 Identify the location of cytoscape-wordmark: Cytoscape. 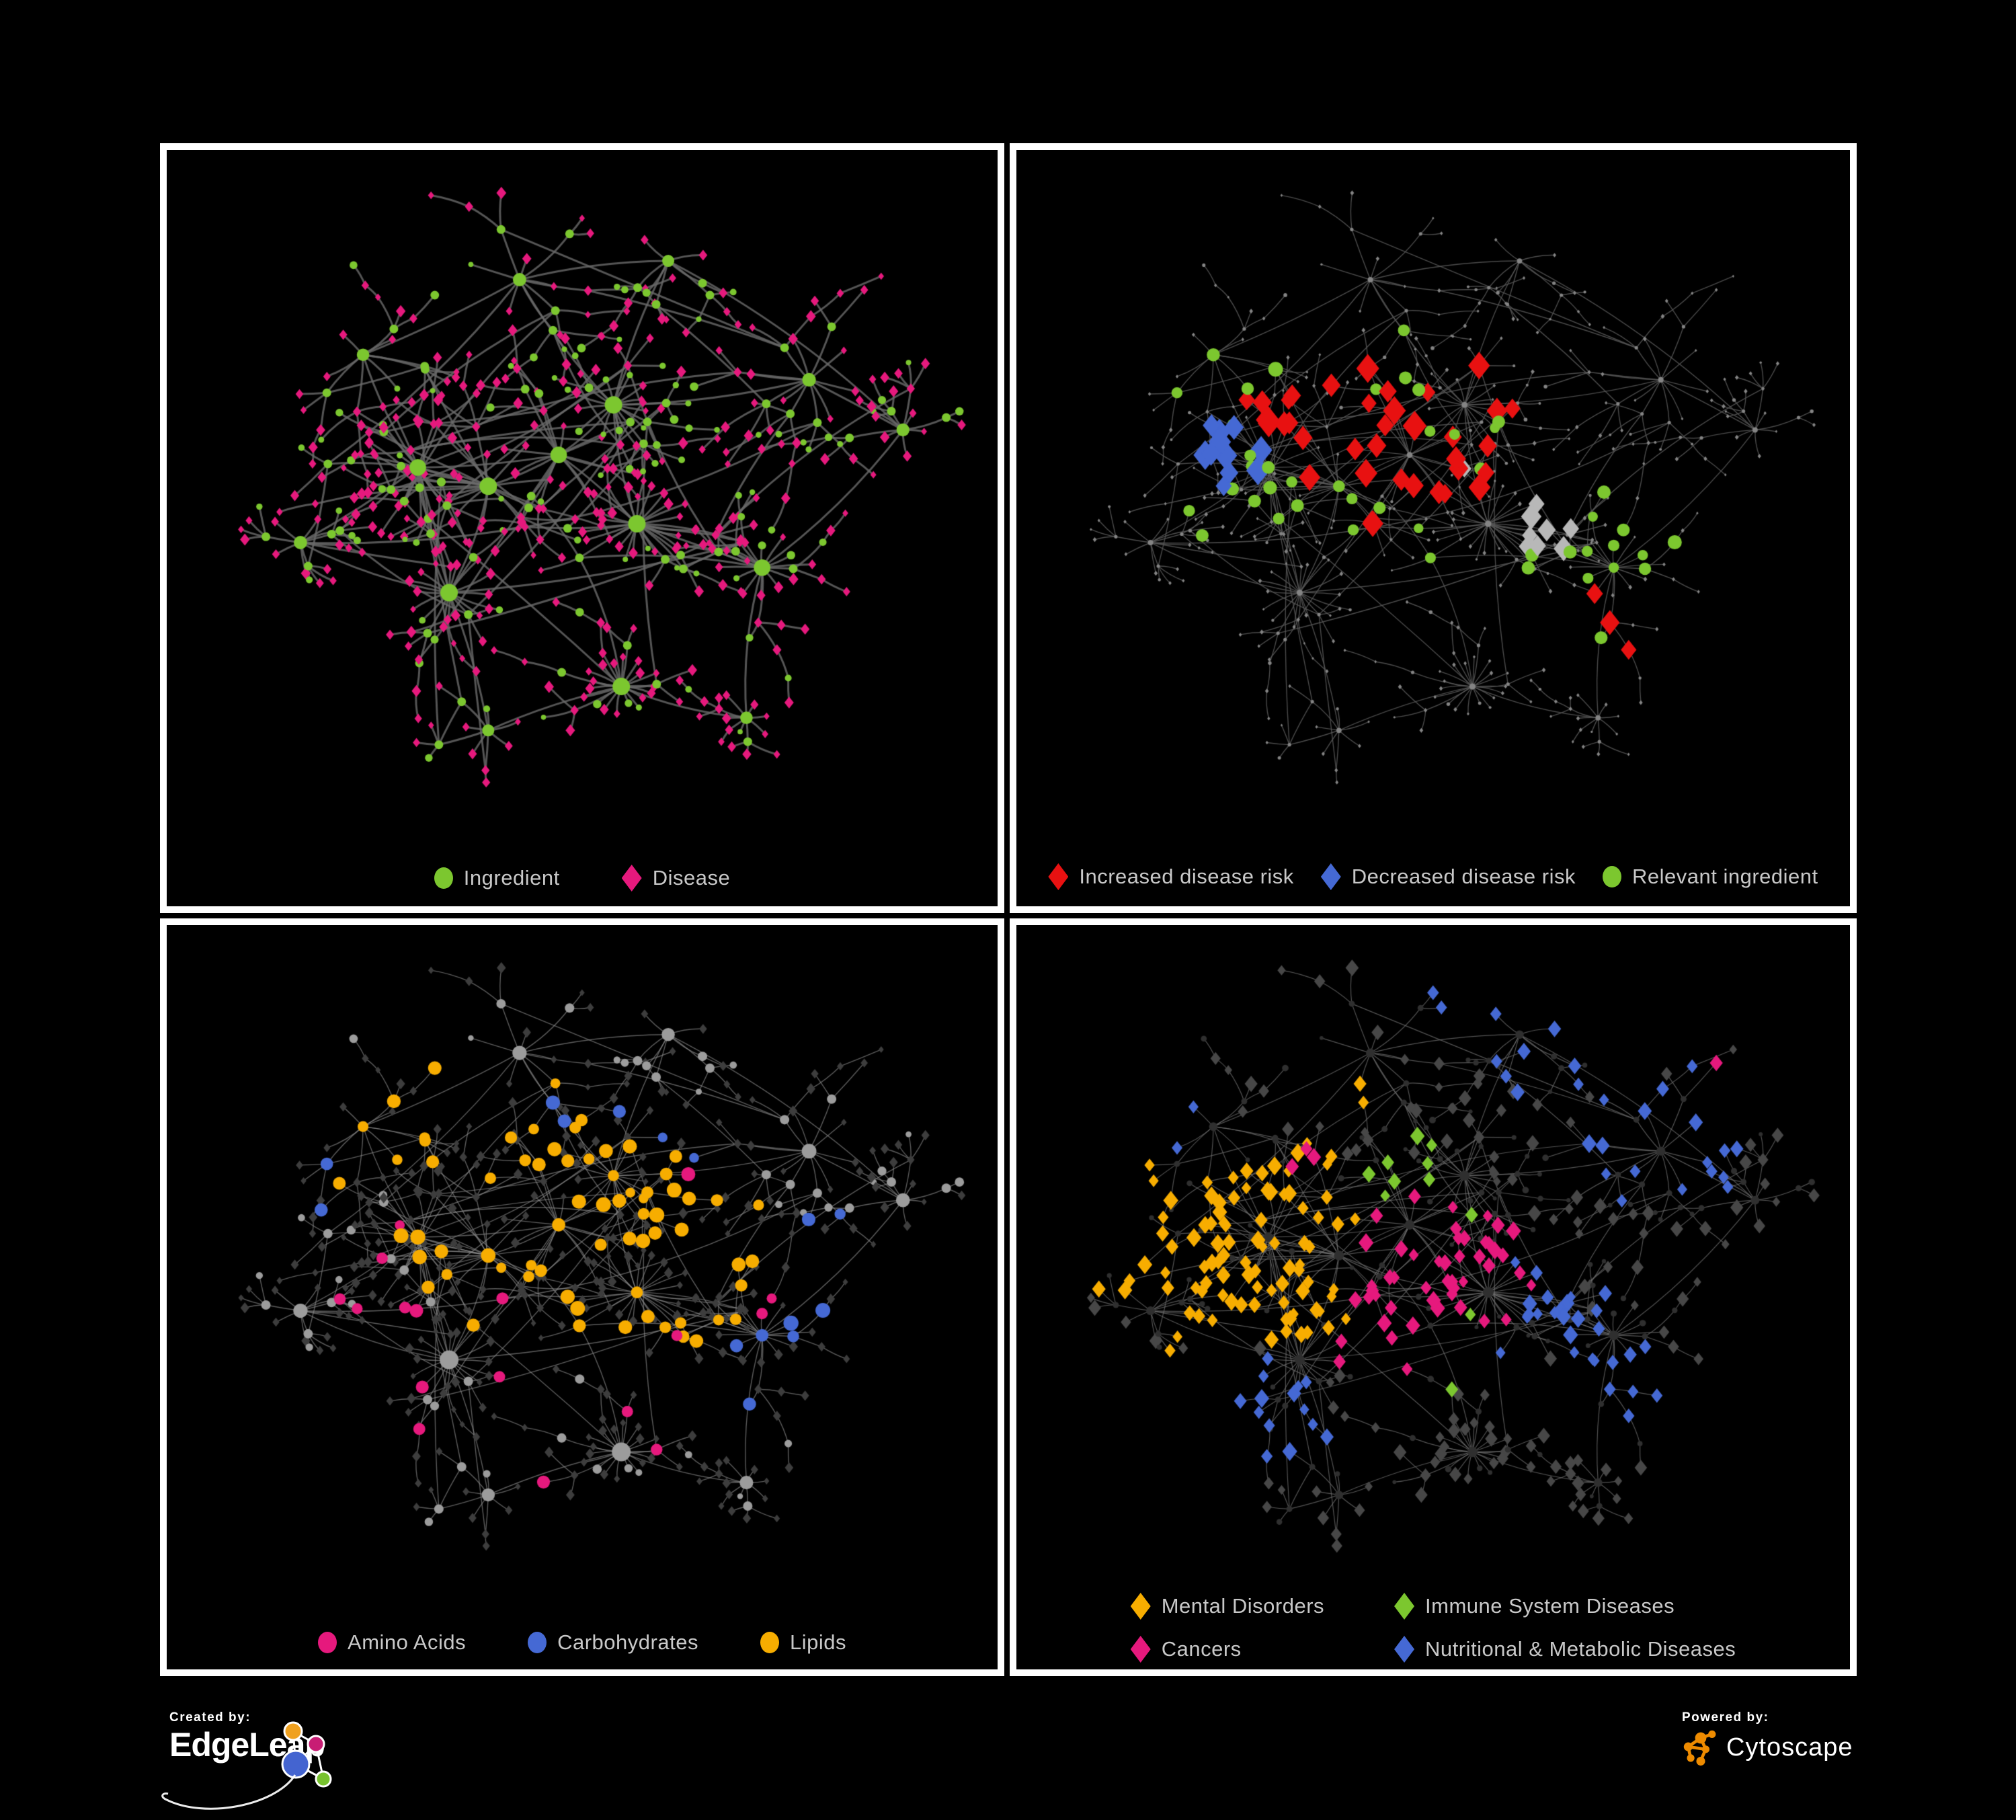
(1789, 1747).